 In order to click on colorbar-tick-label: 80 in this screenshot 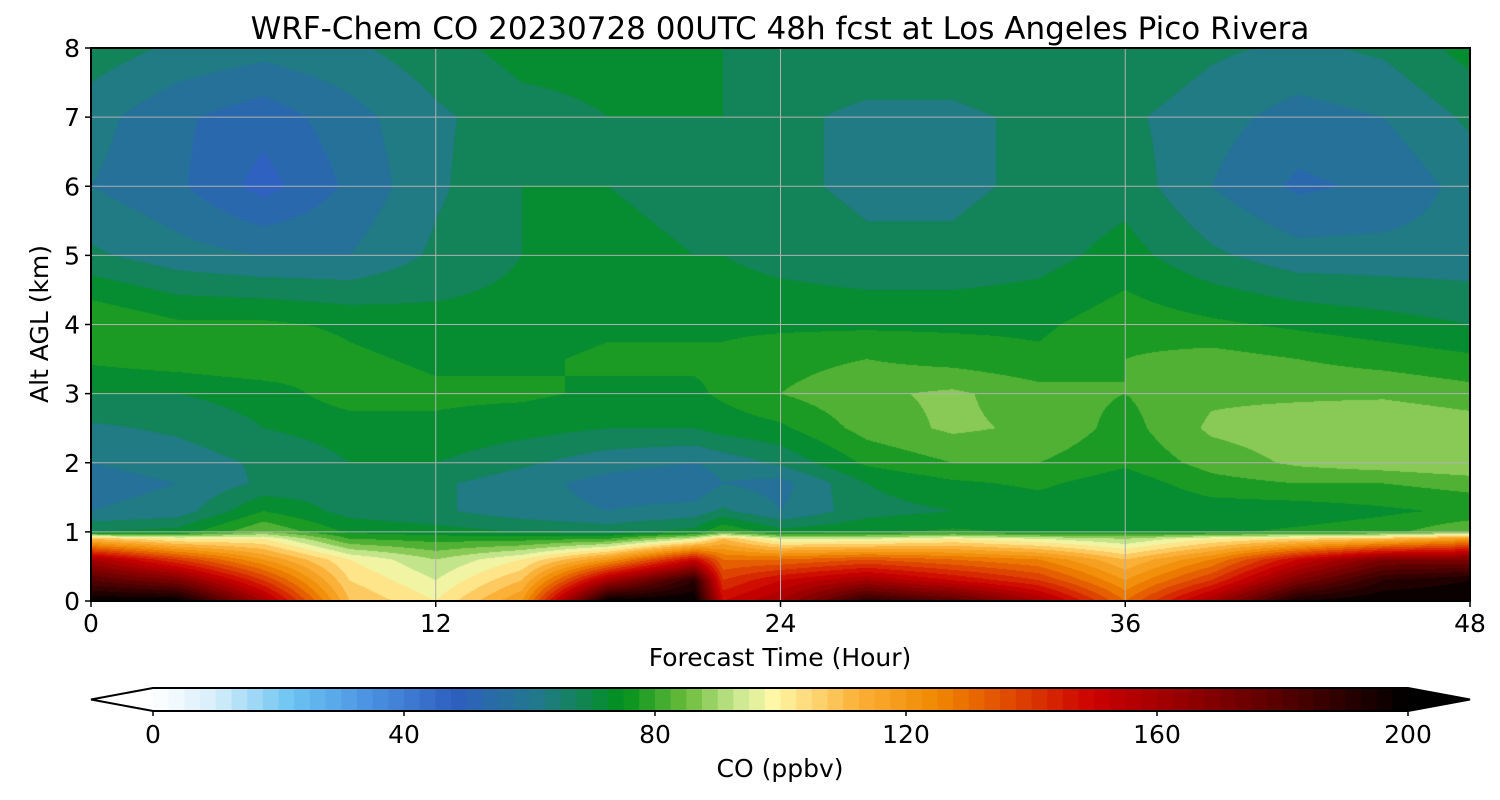, I will do `click(655, 734)`.